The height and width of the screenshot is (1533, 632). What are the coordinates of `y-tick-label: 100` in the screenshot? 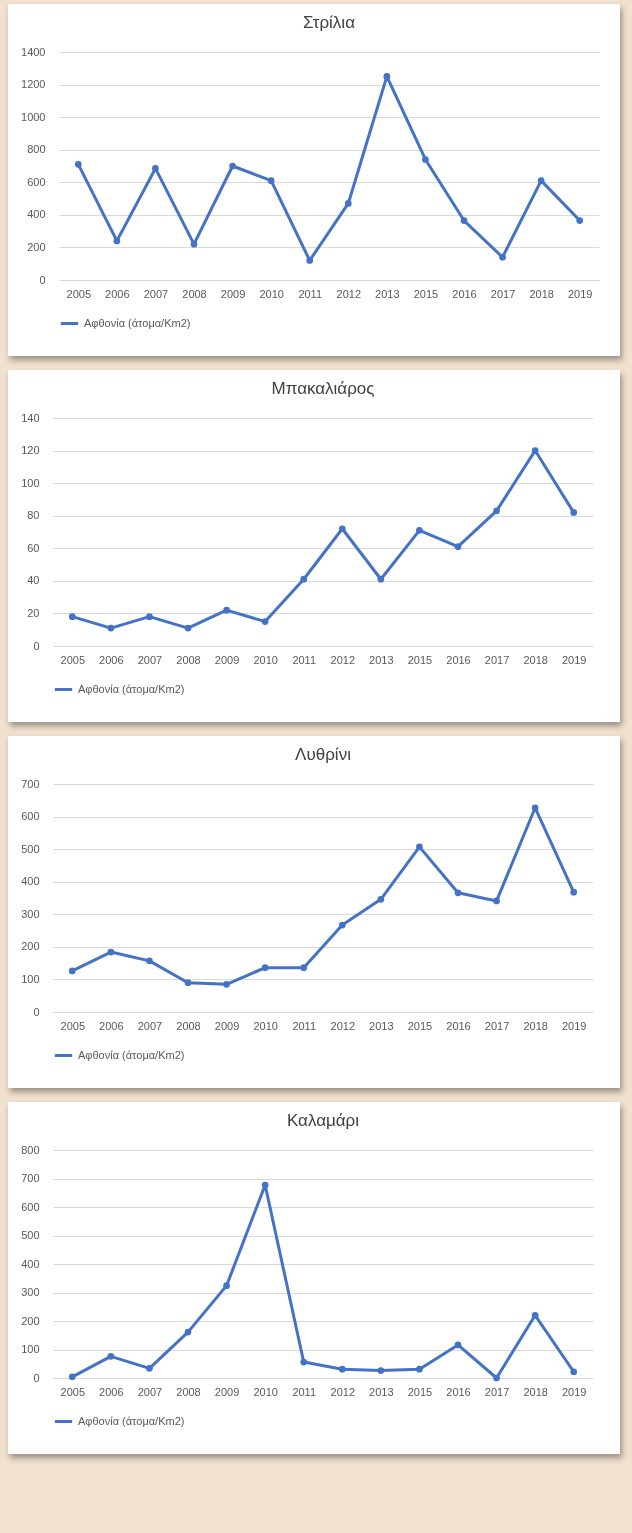 It's located at (30, 482).